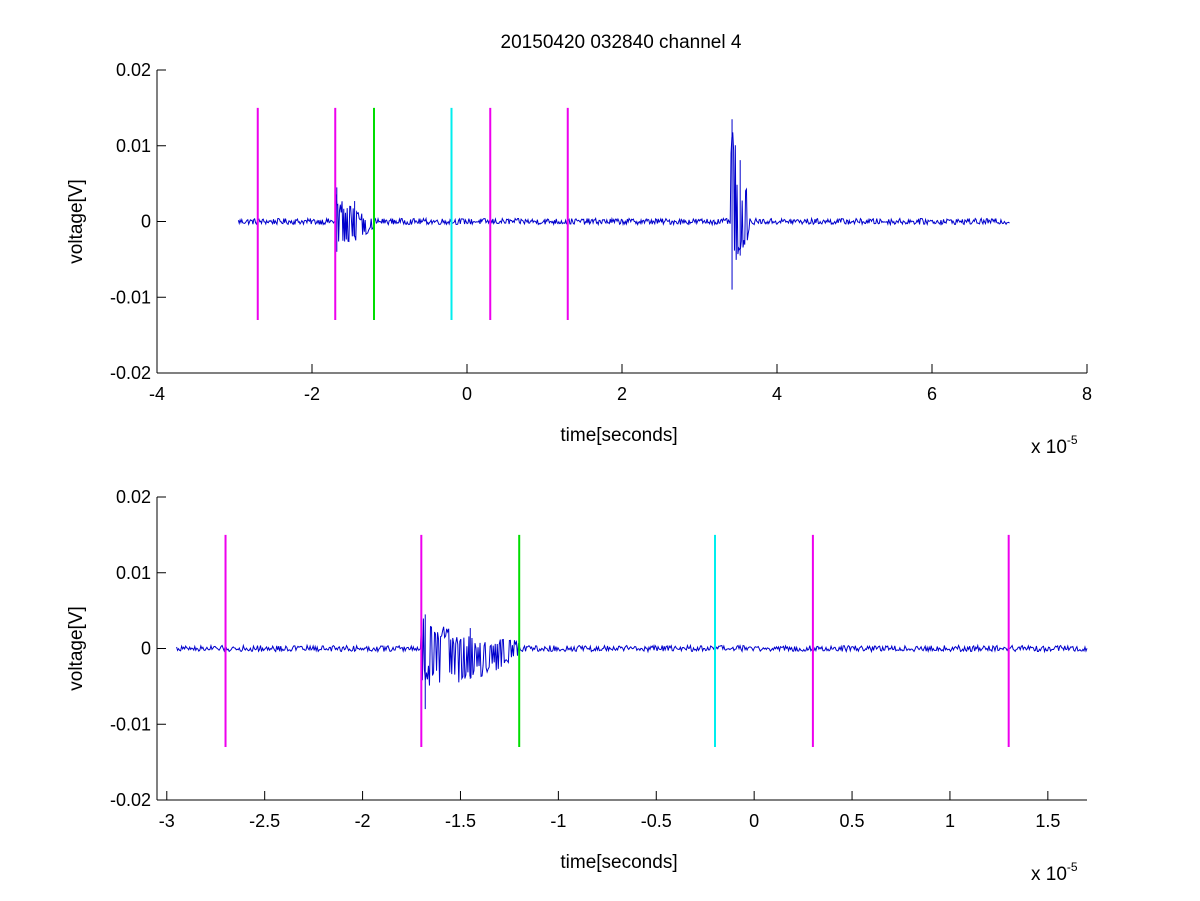  What do you see at coordinates (264, 821) in the screenshot?
I see `x-tick-label: -2.5` at bounding box center [264, 821].